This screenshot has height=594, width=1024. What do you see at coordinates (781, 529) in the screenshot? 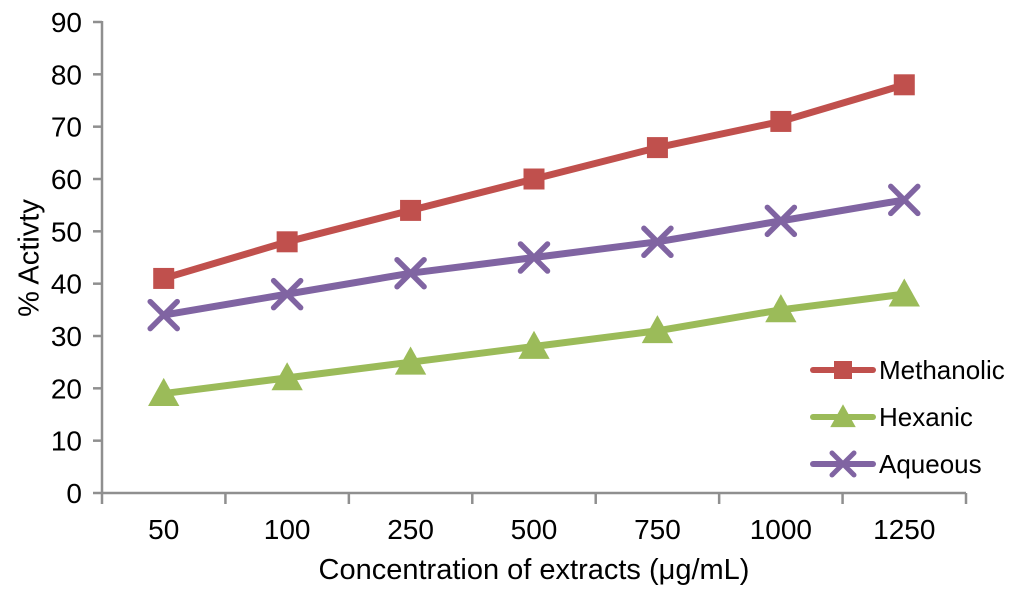
I see `x-tick-label: 1000` at bounding box center [781, 529].